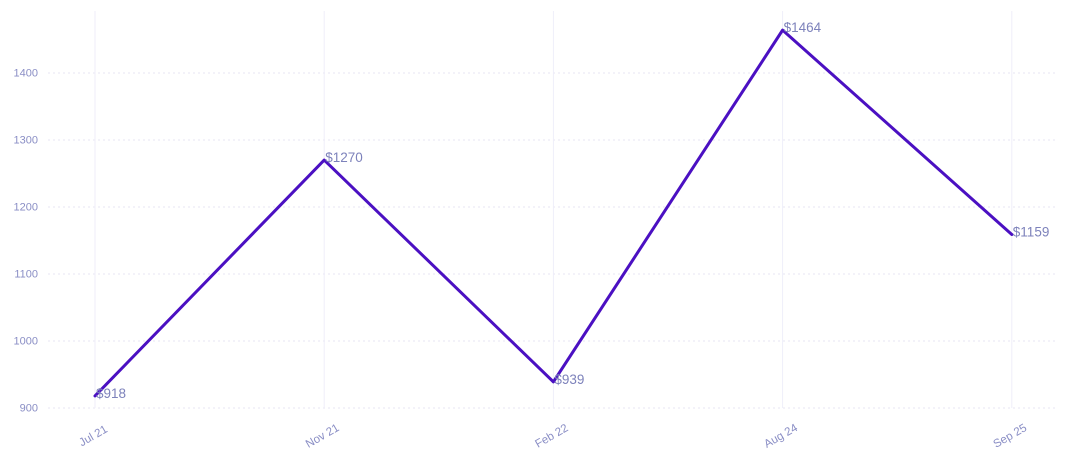 This screenshot has width=1070, height=464. Describe the element at coordinates (111, 393) in the screenshot. I see `point-label: $918` at that location.